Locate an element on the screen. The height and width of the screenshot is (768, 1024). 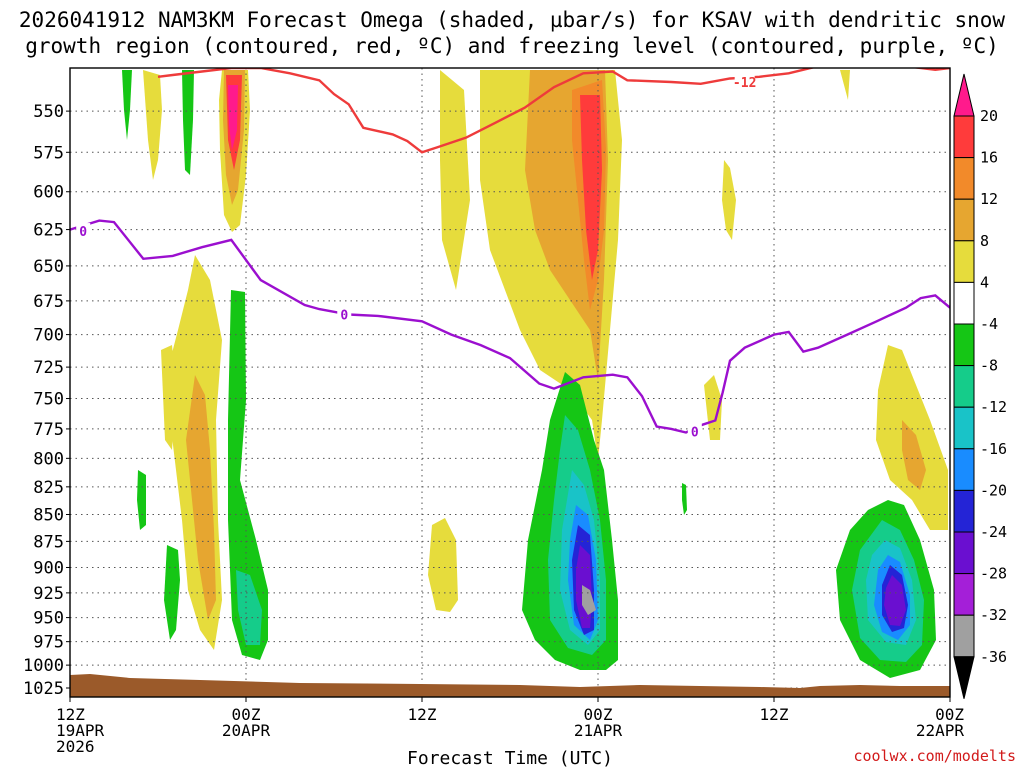
x-tick-date: 22APR is located at coordinates (940, 730).